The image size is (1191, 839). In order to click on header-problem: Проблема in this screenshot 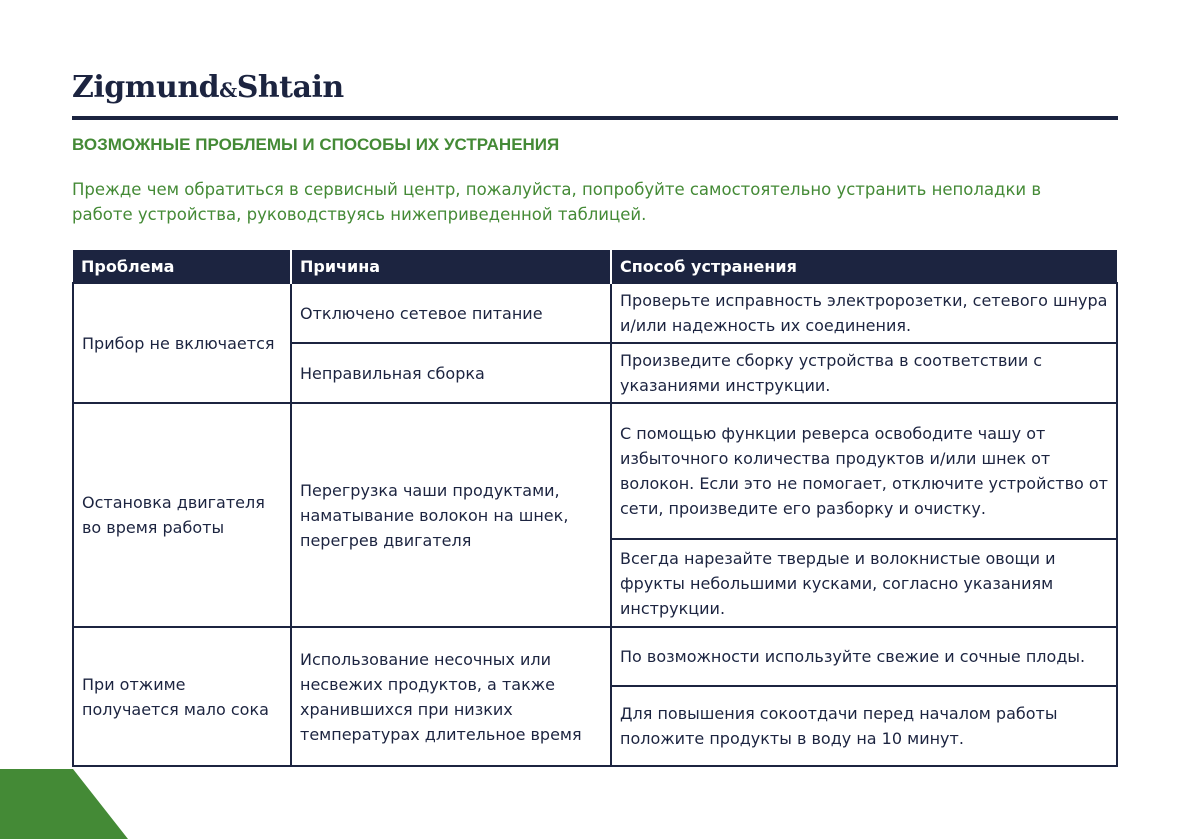, I will do `click(182, 266)`.